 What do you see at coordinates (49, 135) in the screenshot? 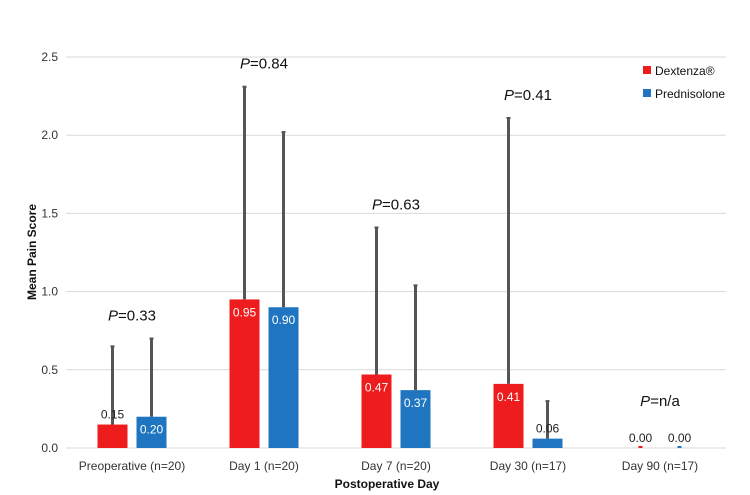
I see `y-tick-label: 2.0` at bounding box center [49, 135].